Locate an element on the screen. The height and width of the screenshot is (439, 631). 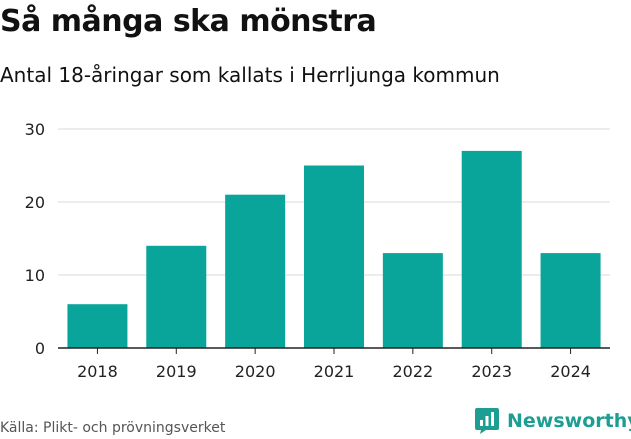
x-tick-label: 2024 is located at coordinates (570, 371).